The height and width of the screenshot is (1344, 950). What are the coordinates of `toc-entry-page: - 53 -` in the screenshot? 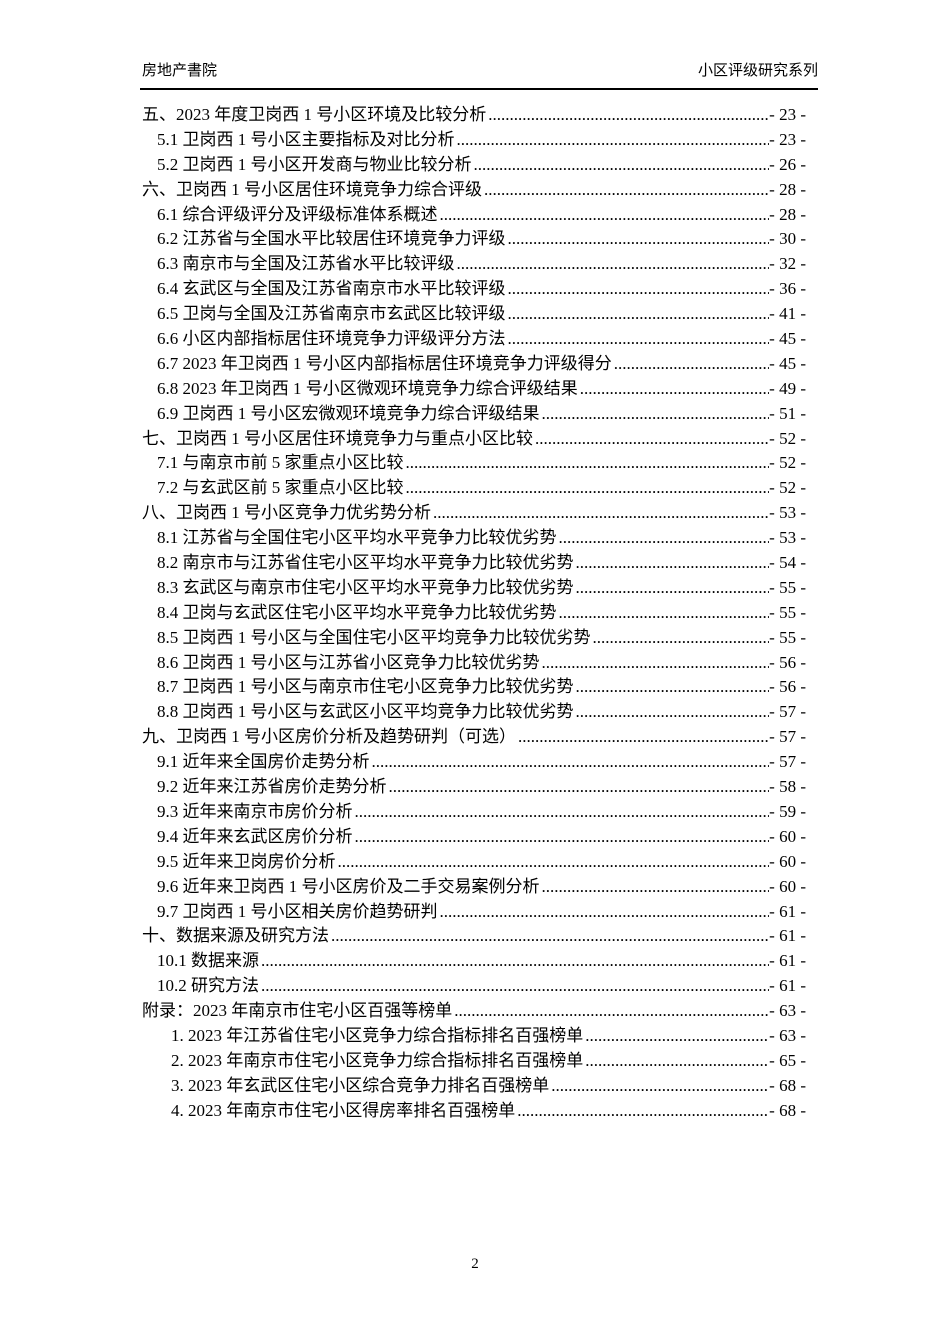 It's located at (787, 538).